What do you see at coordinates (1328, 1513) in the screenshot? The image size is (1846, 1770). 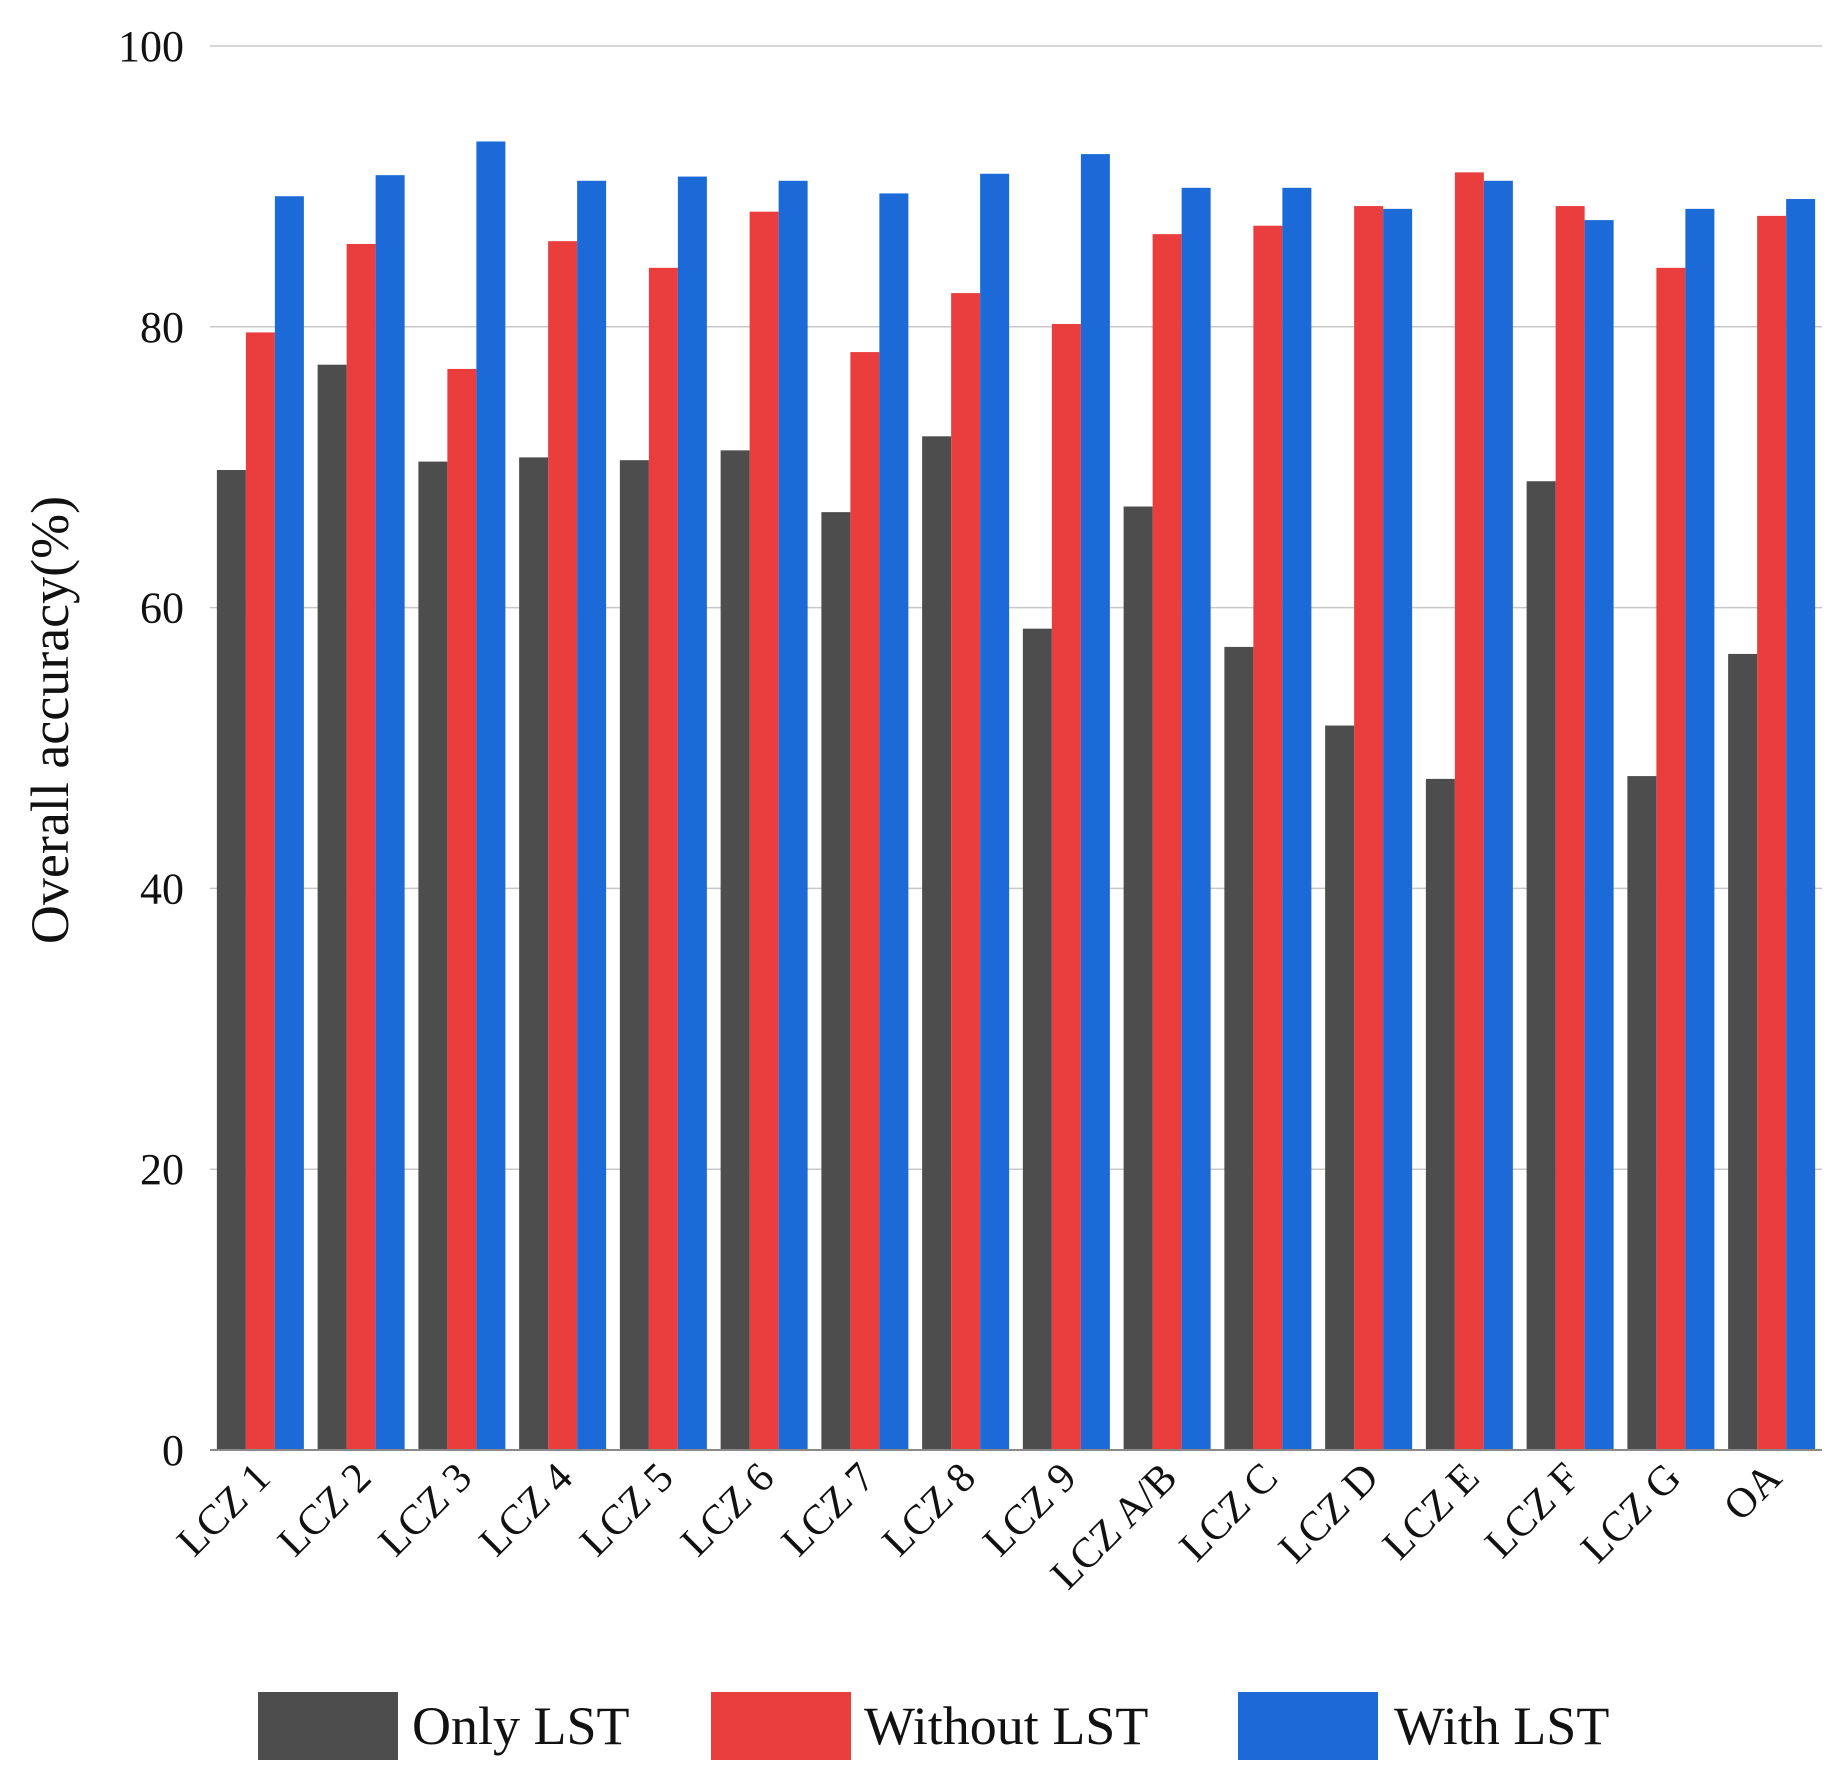 I see `x-category-label: LCZ D` at bounding box center [1328, 1513].